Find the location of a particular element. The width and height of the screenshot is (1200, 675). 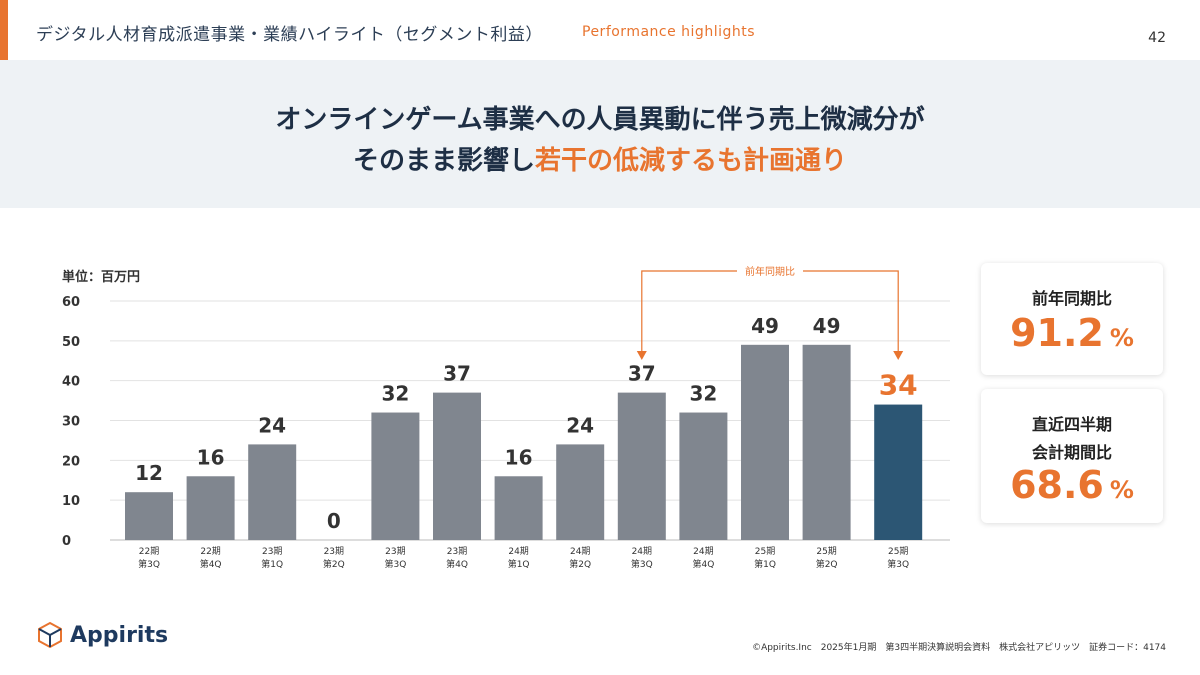

headline-line-2-highlight: 若干の低減するも計画通り is located at coordinates (691, 161).